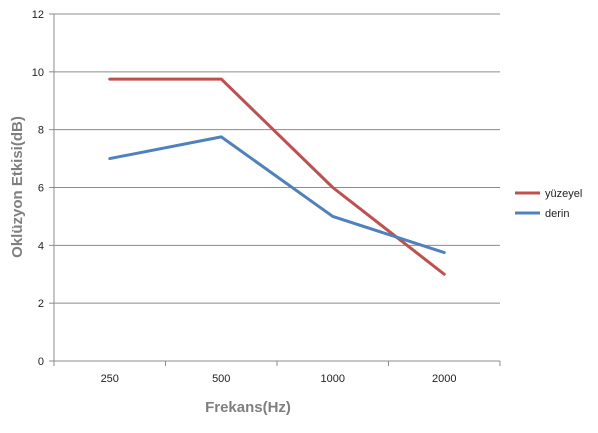 The width and height of the screenshot is (598, 433). What do you see at coordinates (41, 189) in the screenshot?
I see `y-tick-label: 6` at bounding box center [41, 189].